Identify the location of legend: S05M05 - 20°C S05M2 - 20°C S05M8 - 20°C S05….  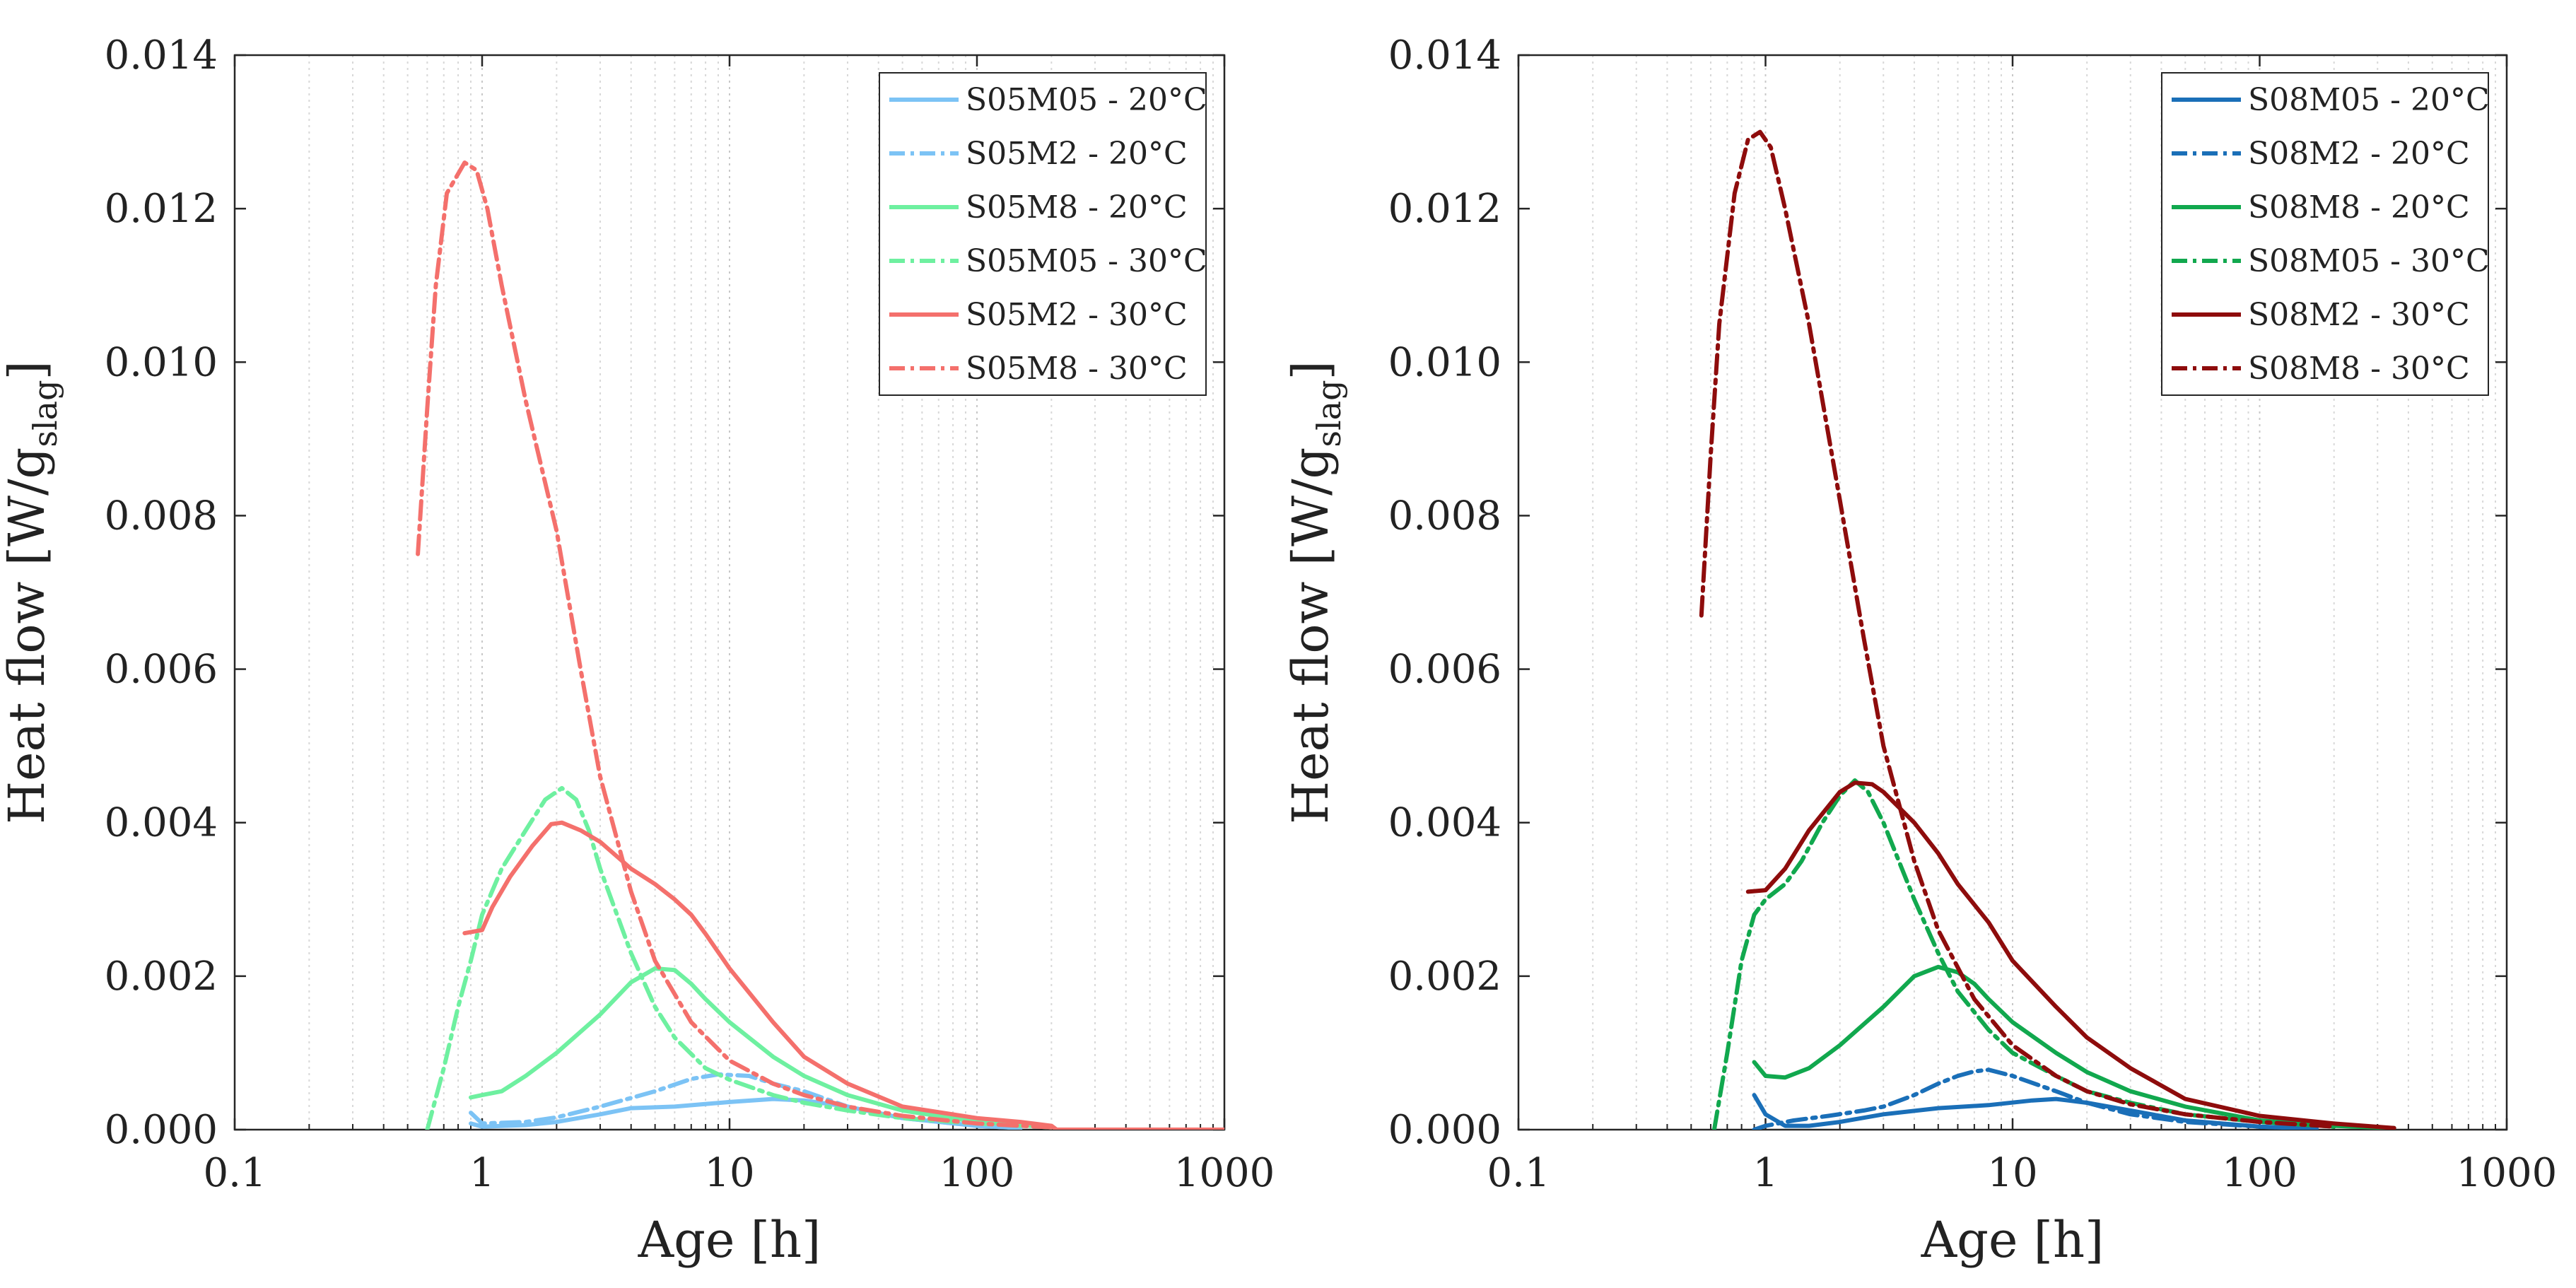
(1043, 234).